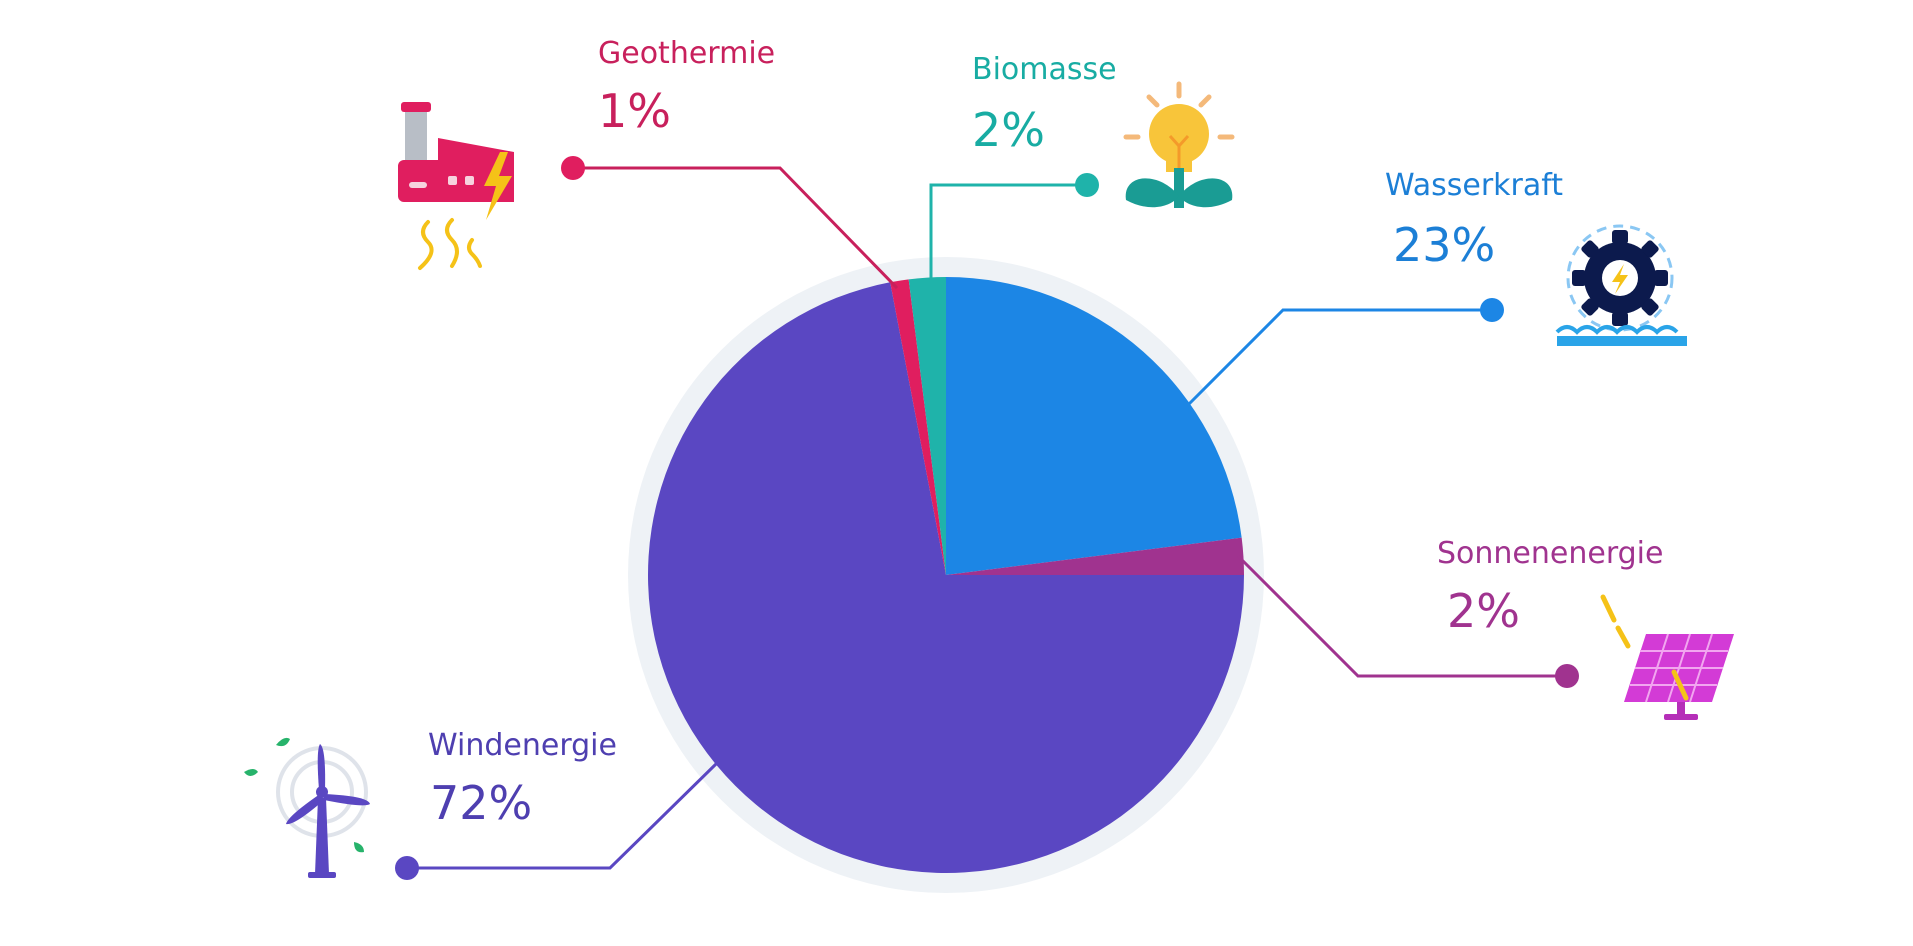 This screenshot has height=946, width=1913. Describe the element at coordinates (307, 807) in the screenshot. I see `wind-turbine-icon` at that location.